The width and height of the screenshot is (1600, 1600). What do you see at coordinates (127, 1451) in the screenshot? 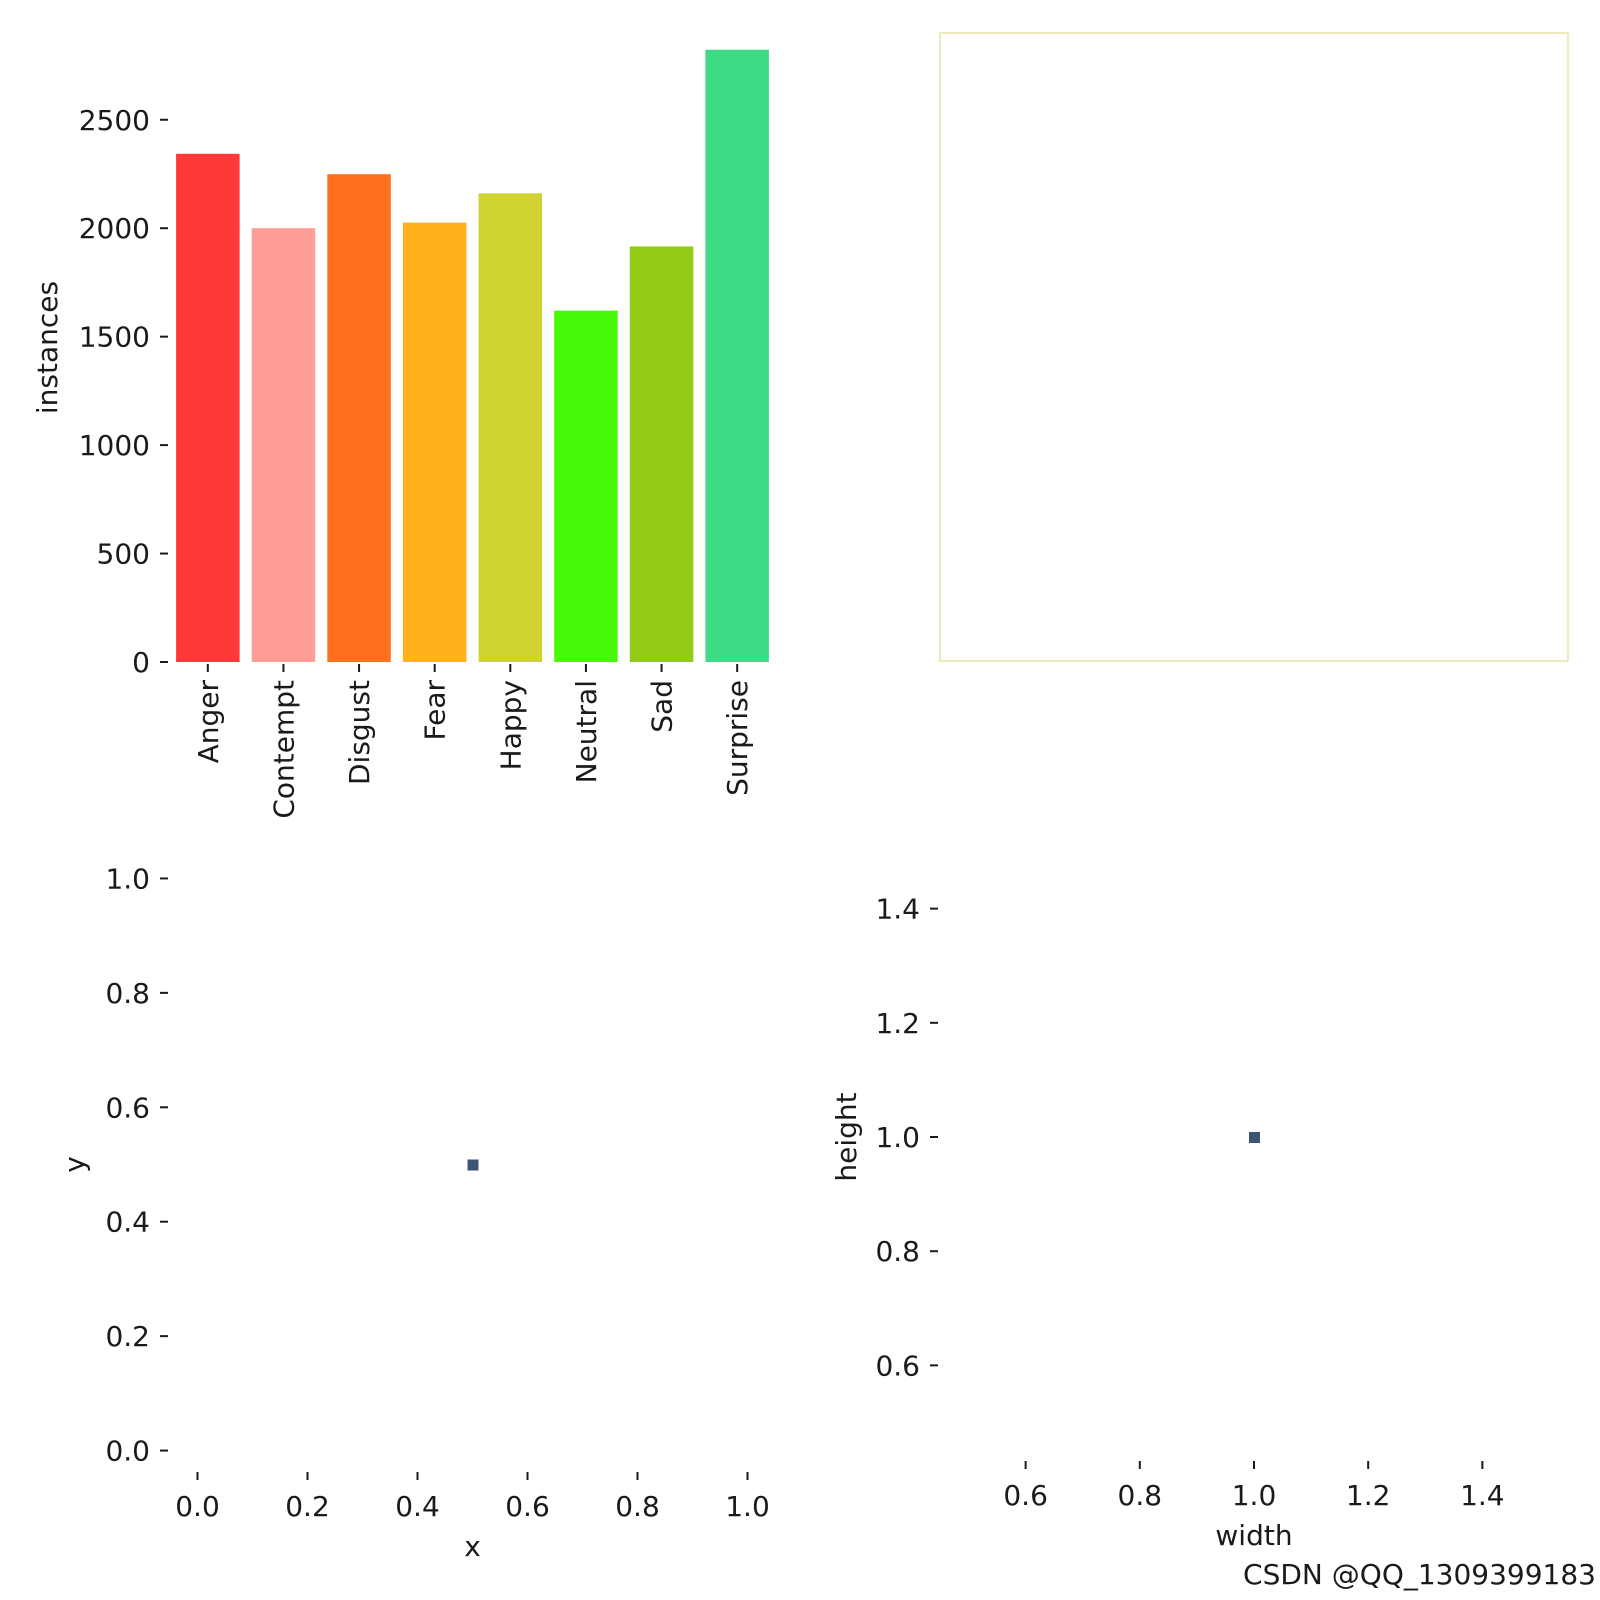
I see `y-tick-label: 0.0` at bounding box center [127, 1451].